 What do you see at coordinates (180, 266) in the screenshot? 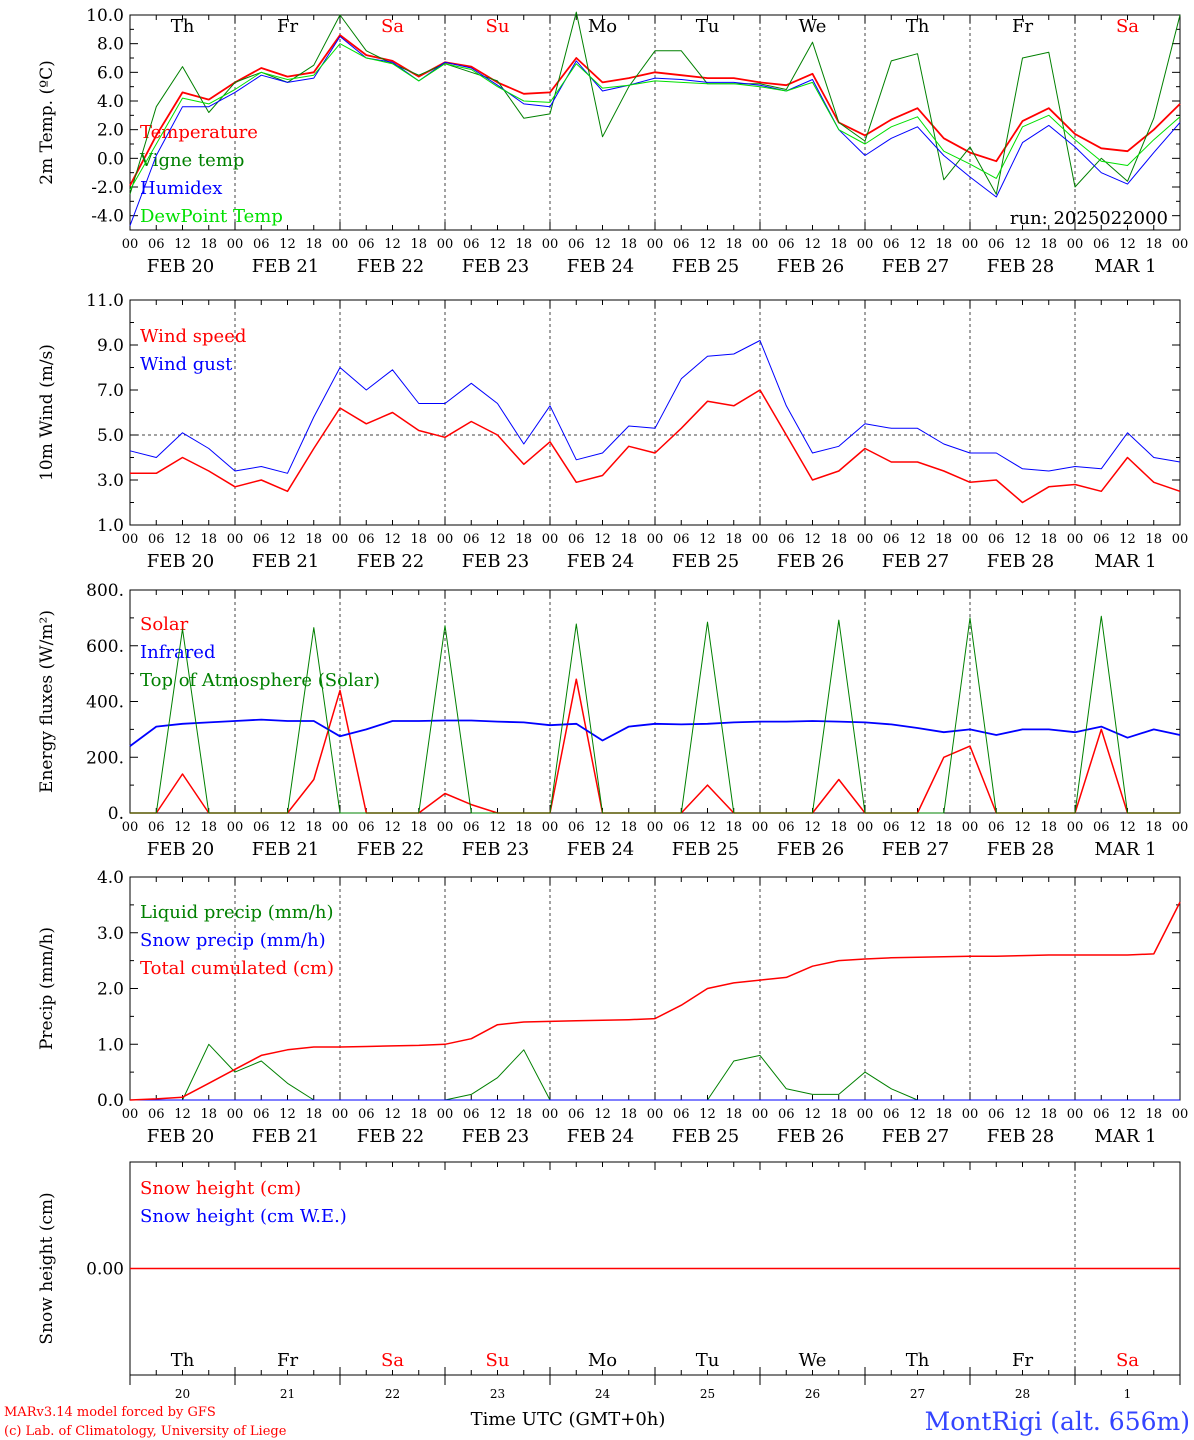
I see `x-date-label: FEB 20` at bounding box center [180, 266].